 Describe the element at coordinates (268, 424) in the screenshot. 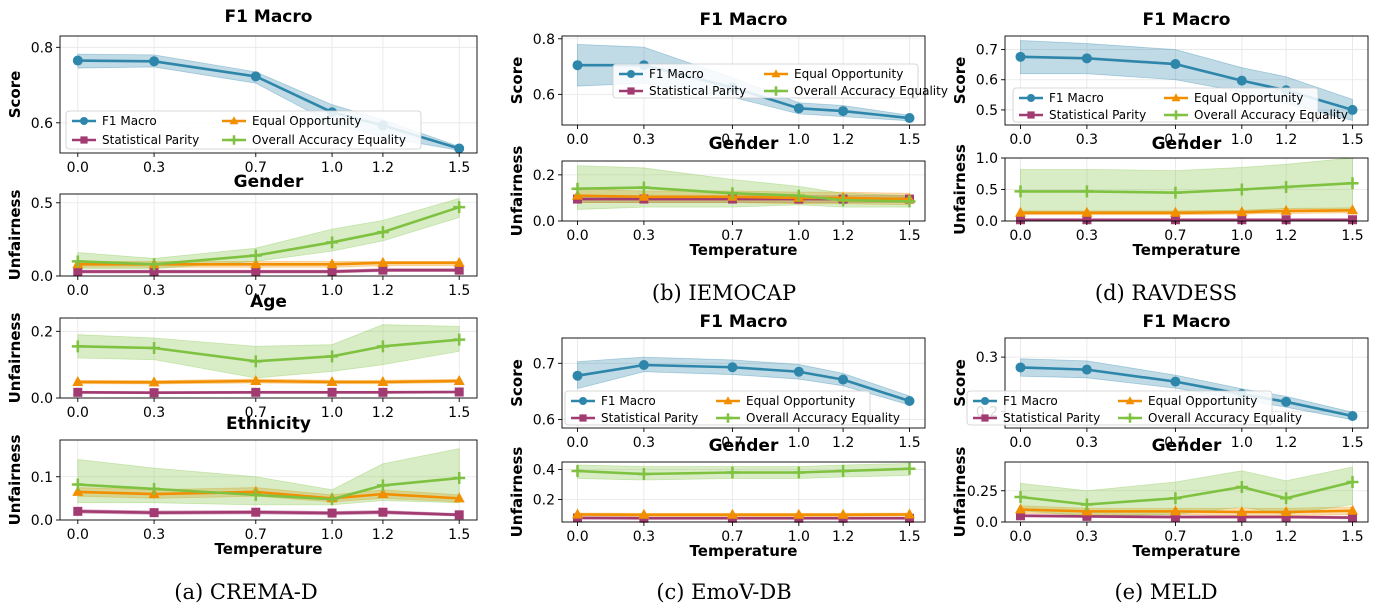

I see `subplot-title: Ethnicity` at that location.